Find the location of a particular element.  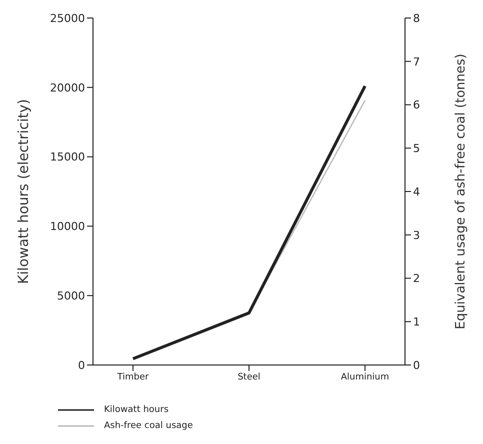

y-tick-label: 0 is located at coordinates (81, 365).